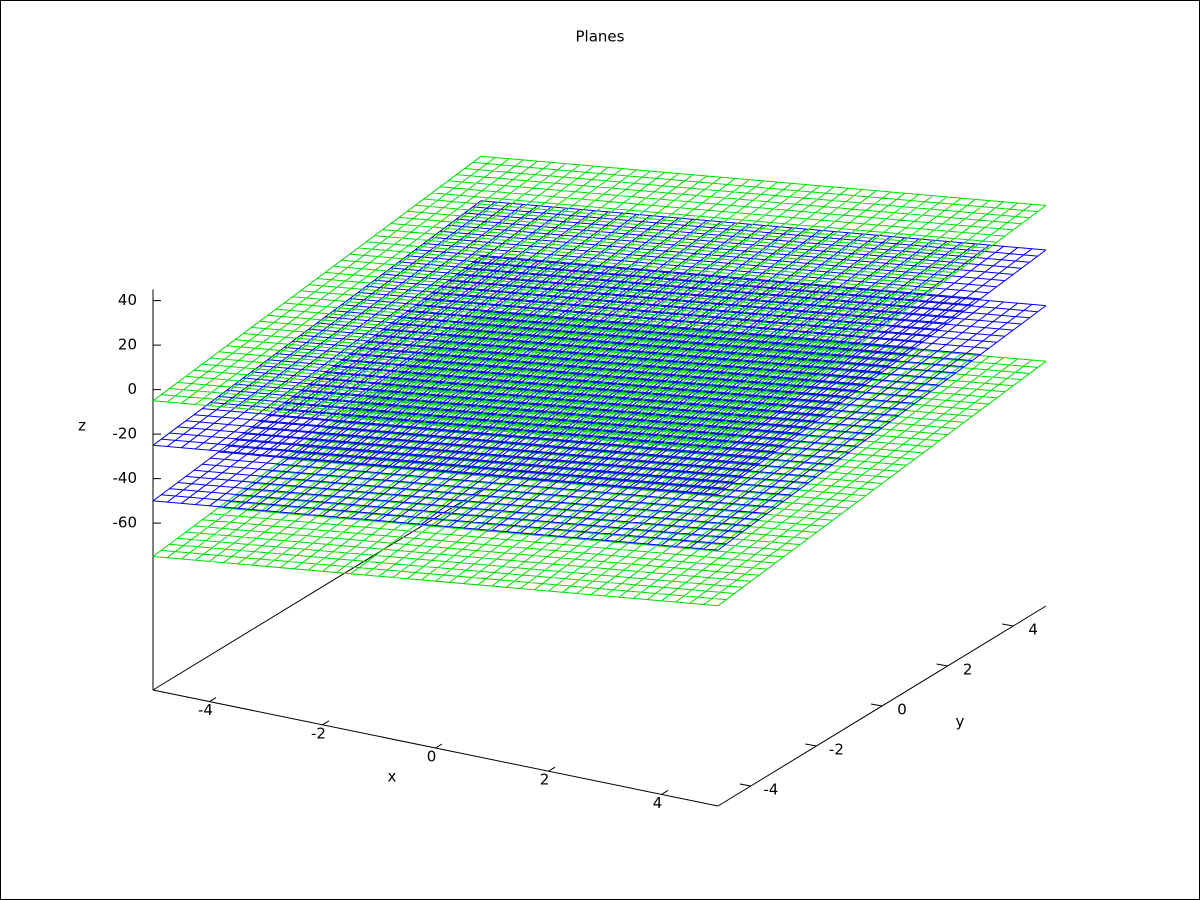 This screenshot has width=1200, height=900. Describe the element at coordinates (600, 37) in the screenshot. I see `chart-title: Planes` at that location.